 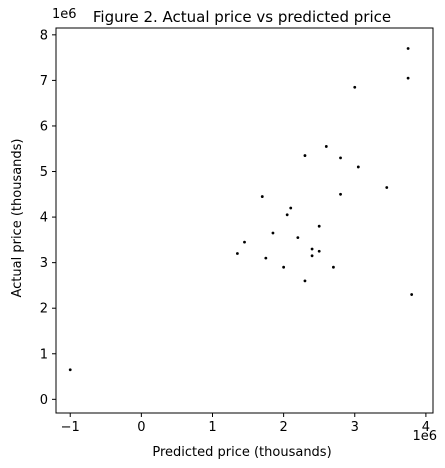 I want to click on x-tick-label: 2, so click(x=283, y=427).